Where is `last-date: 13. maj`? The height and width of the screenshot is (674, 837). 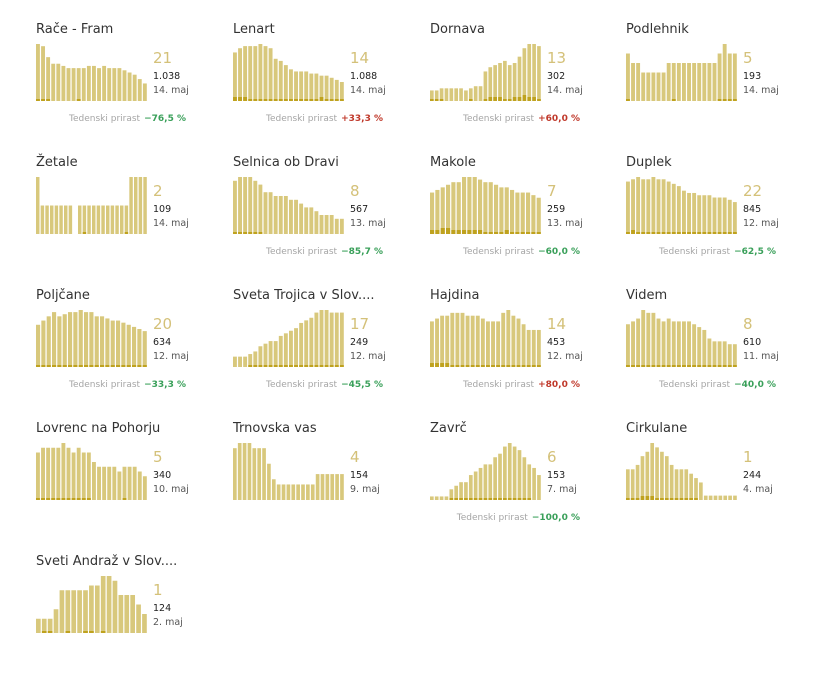
last-date: 13. maj is located at coordinates (368, 223).